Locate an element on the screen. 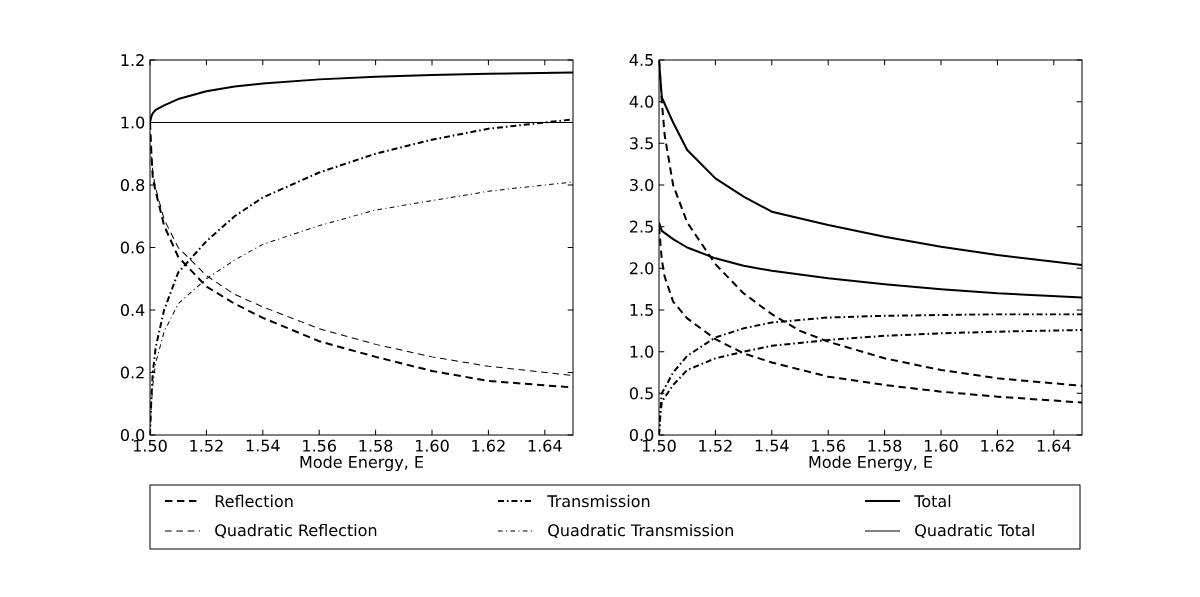 The height and width of the screenshot is (597, 1200). y-tick-label: 1.2 is located at coordinates (132, 60).